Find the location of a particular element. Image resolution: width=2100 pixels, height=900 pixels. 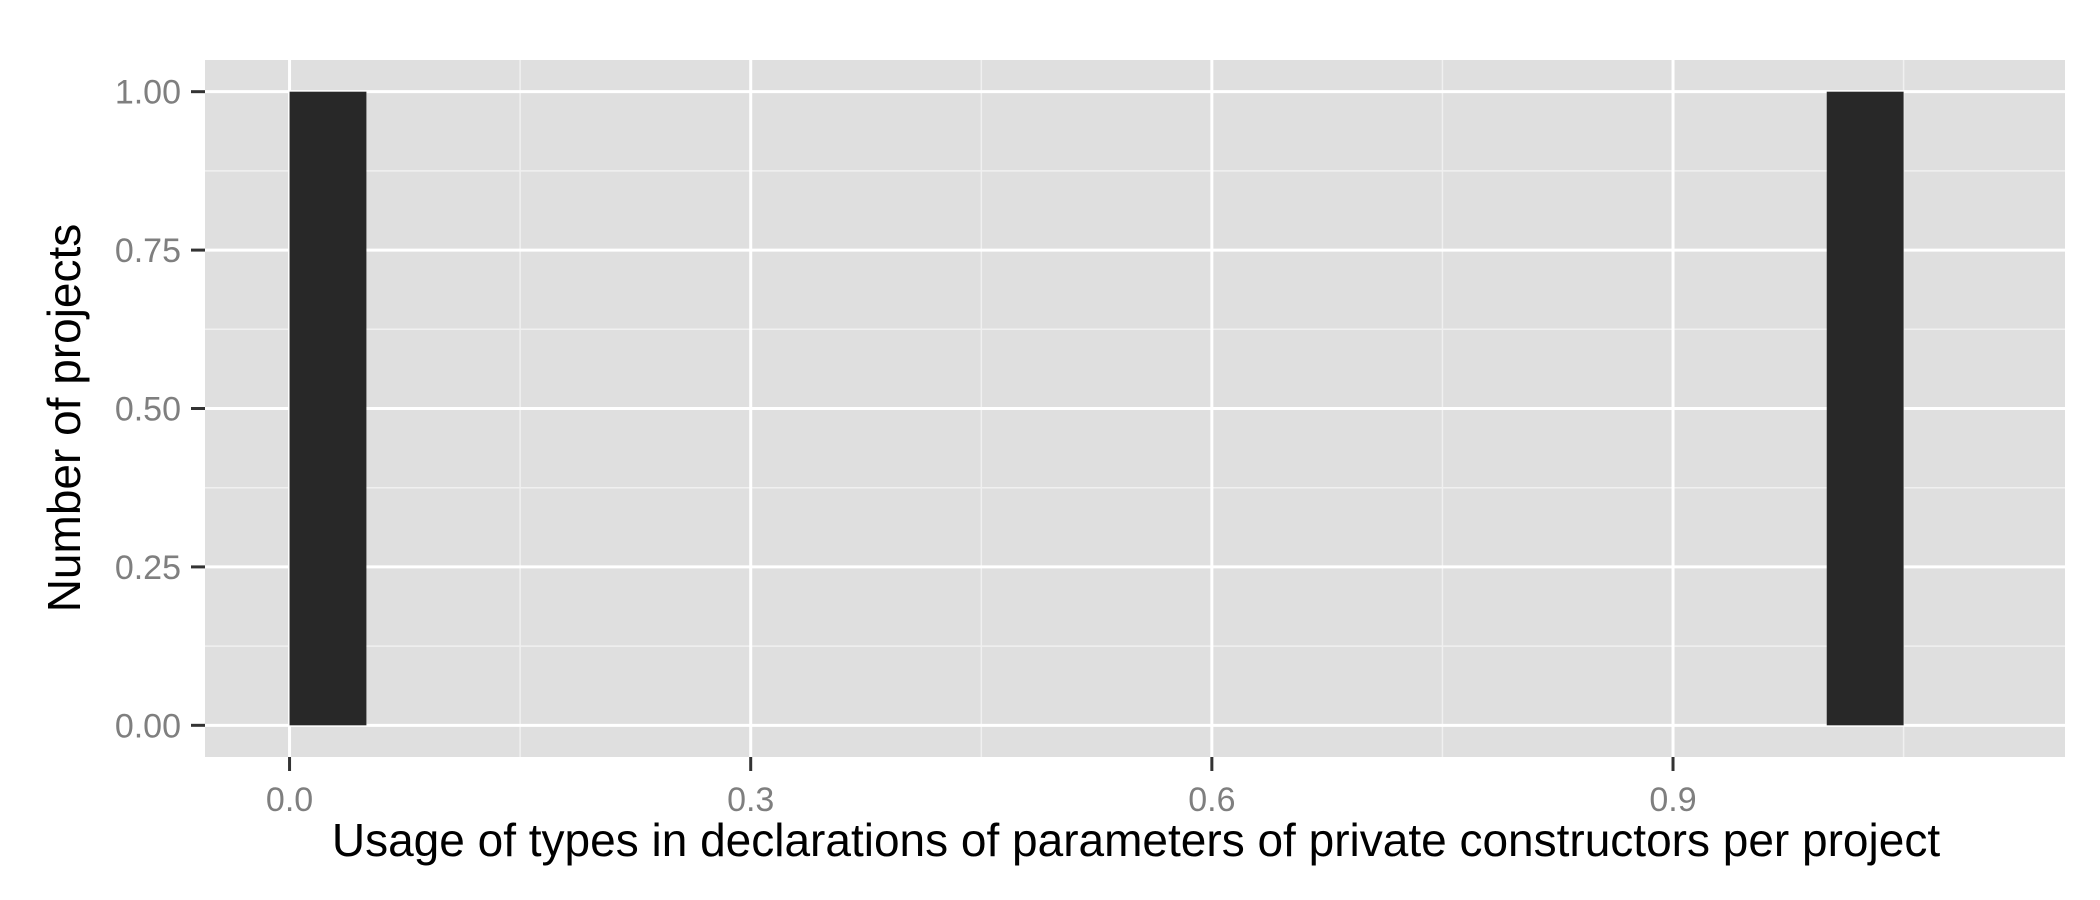

y-tick-label: 0.25 is located at coordinates (148, 568).